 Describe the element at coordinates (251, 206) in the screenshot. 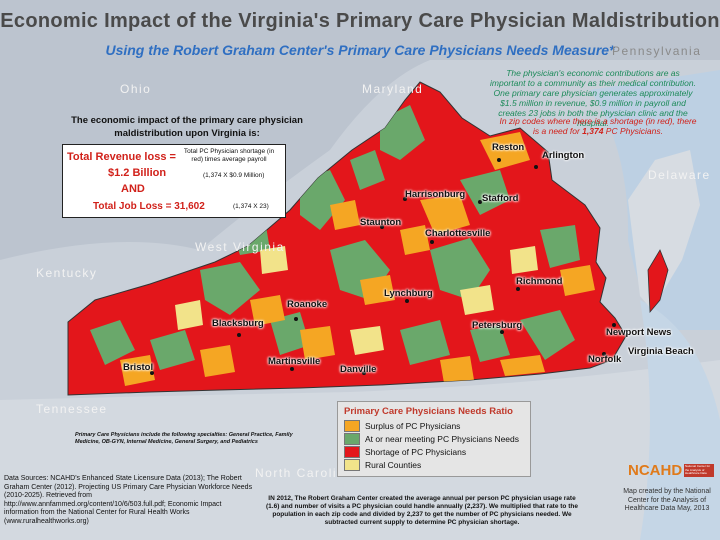

I see `job-formula: (1,374 X 23)` at that location.